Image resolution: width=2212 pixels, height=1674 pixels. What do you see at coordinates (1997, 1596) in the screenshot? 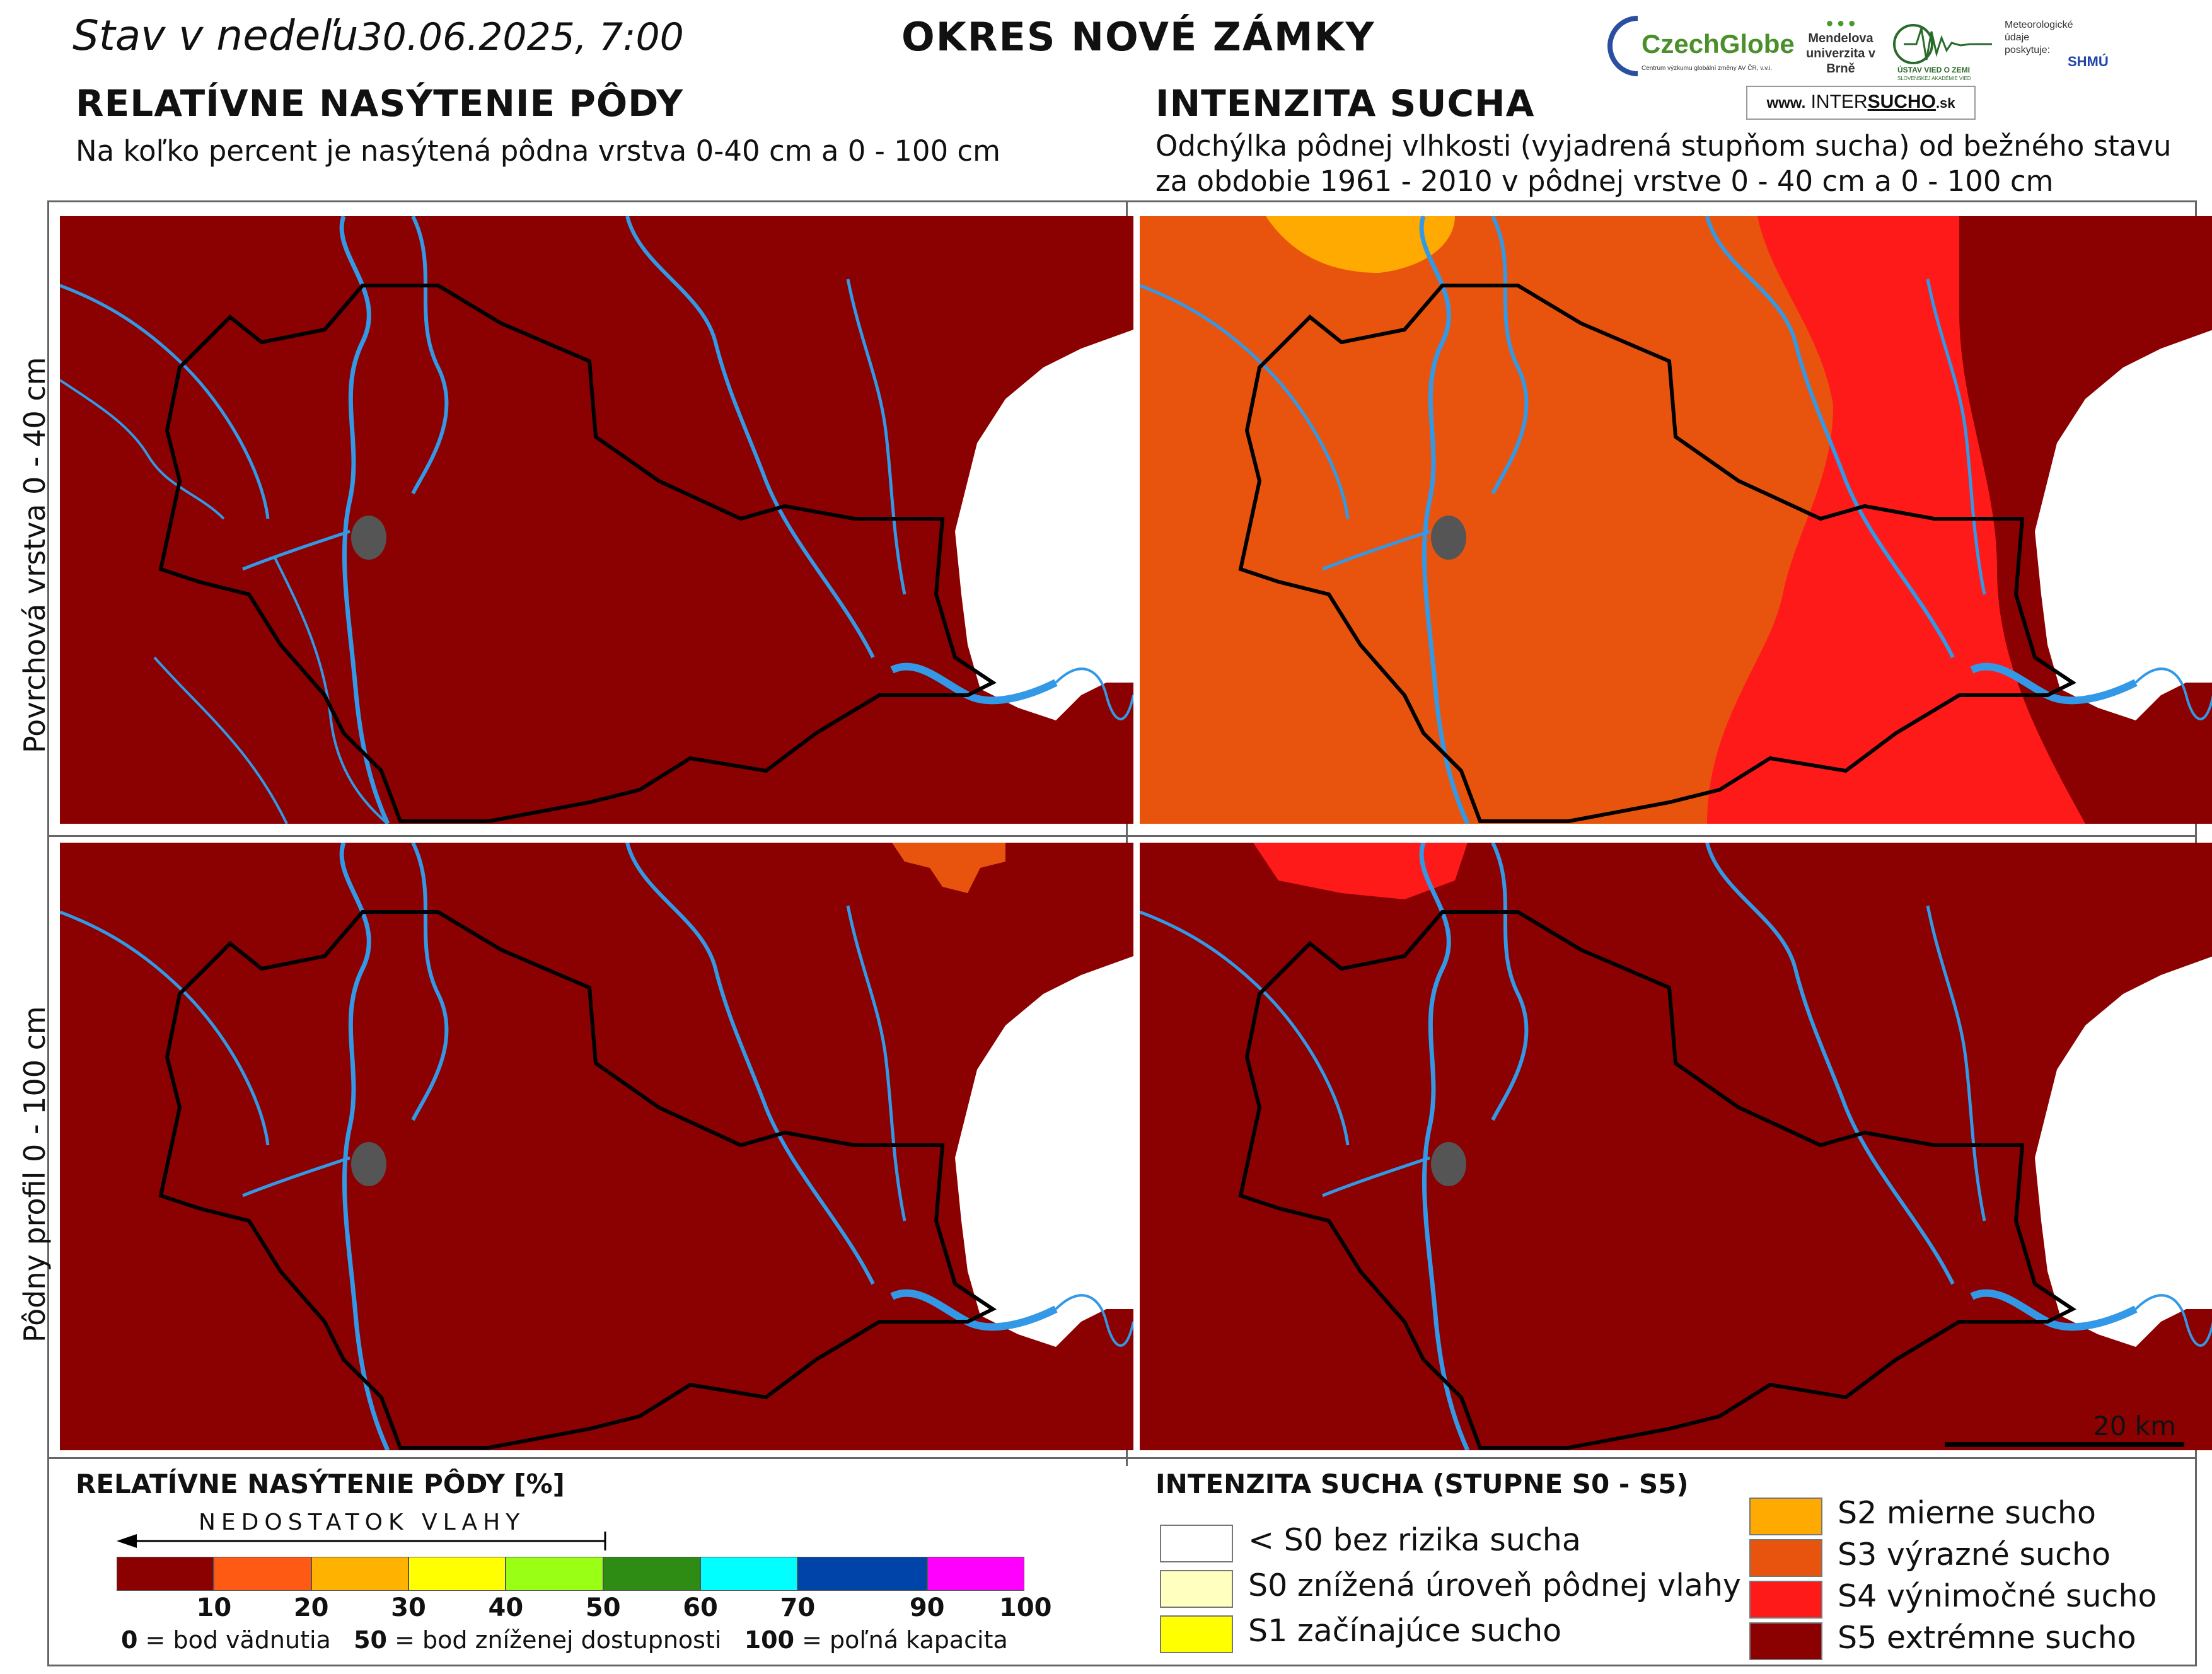
I see `drought-legend-label: S4 výnimočné sucho` at bounding box center [1997, 1596].